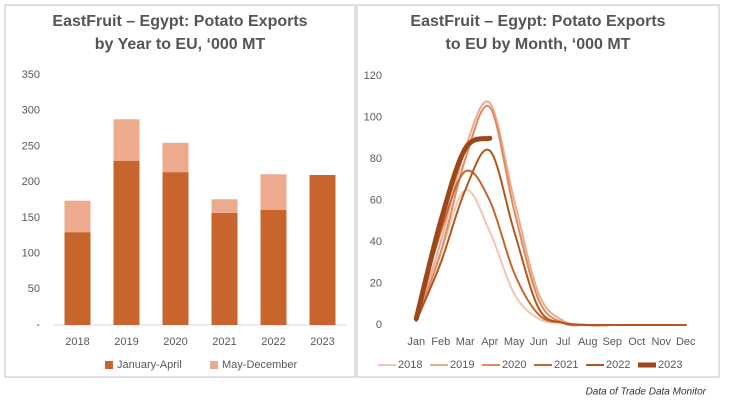 The width and height of the screenshot is (748, 420). What do you see at coordinates (646, 392) in the screenshot?
I see `source: Data of Trade Data Monitor` at bounding box center [646, 392].